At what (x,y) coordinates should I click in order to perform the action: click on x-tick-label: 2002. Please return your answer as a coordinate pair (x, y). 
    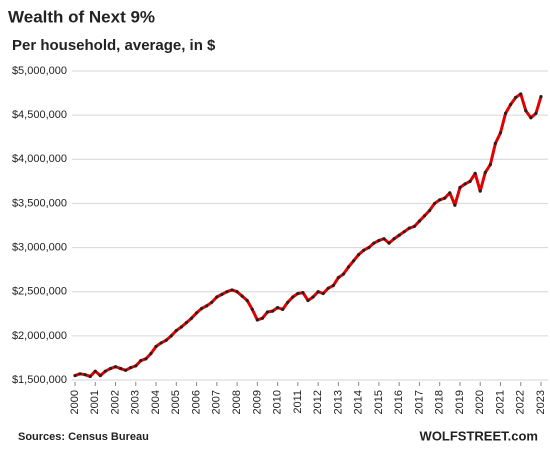
    Looking at the image, I should click on (115, 402).